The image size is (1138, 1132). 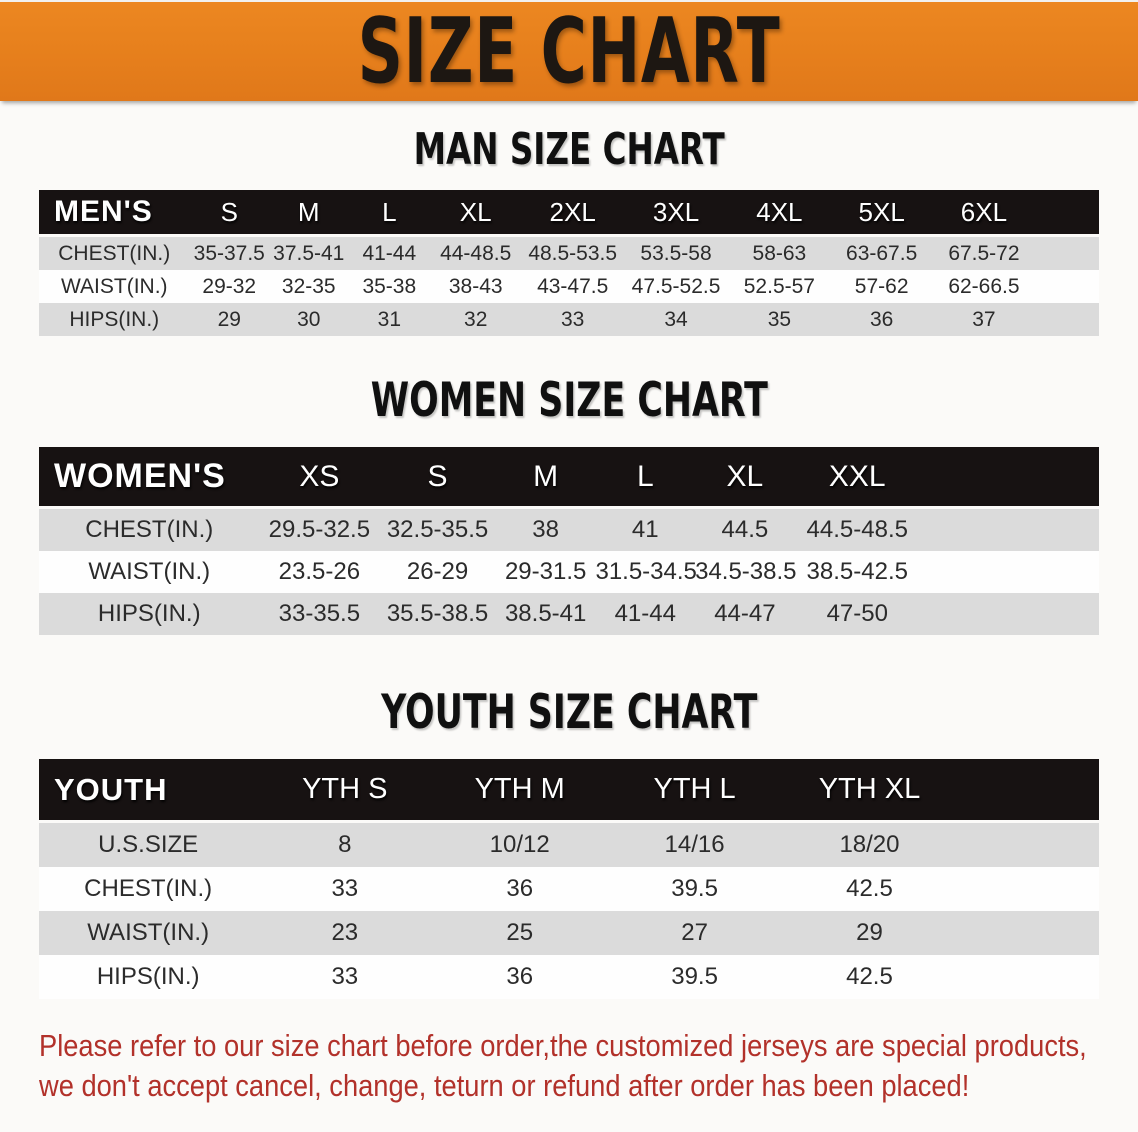 What do you see at coordinates (857, 614) in the screenshot?
I see `measurement-value: 47-50` at bounding box center [857, 614].